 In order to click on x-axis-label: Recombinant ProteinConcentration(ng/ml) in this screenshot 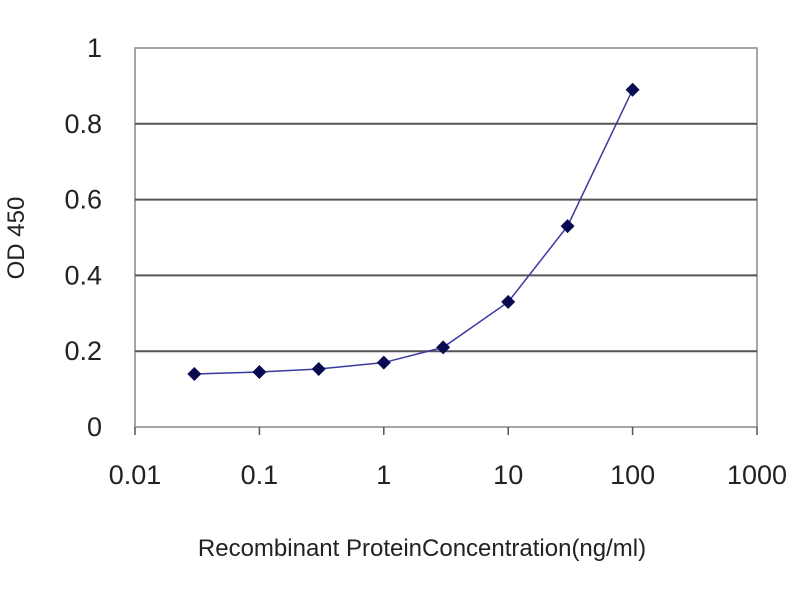, I will do `click(422, 548)`.